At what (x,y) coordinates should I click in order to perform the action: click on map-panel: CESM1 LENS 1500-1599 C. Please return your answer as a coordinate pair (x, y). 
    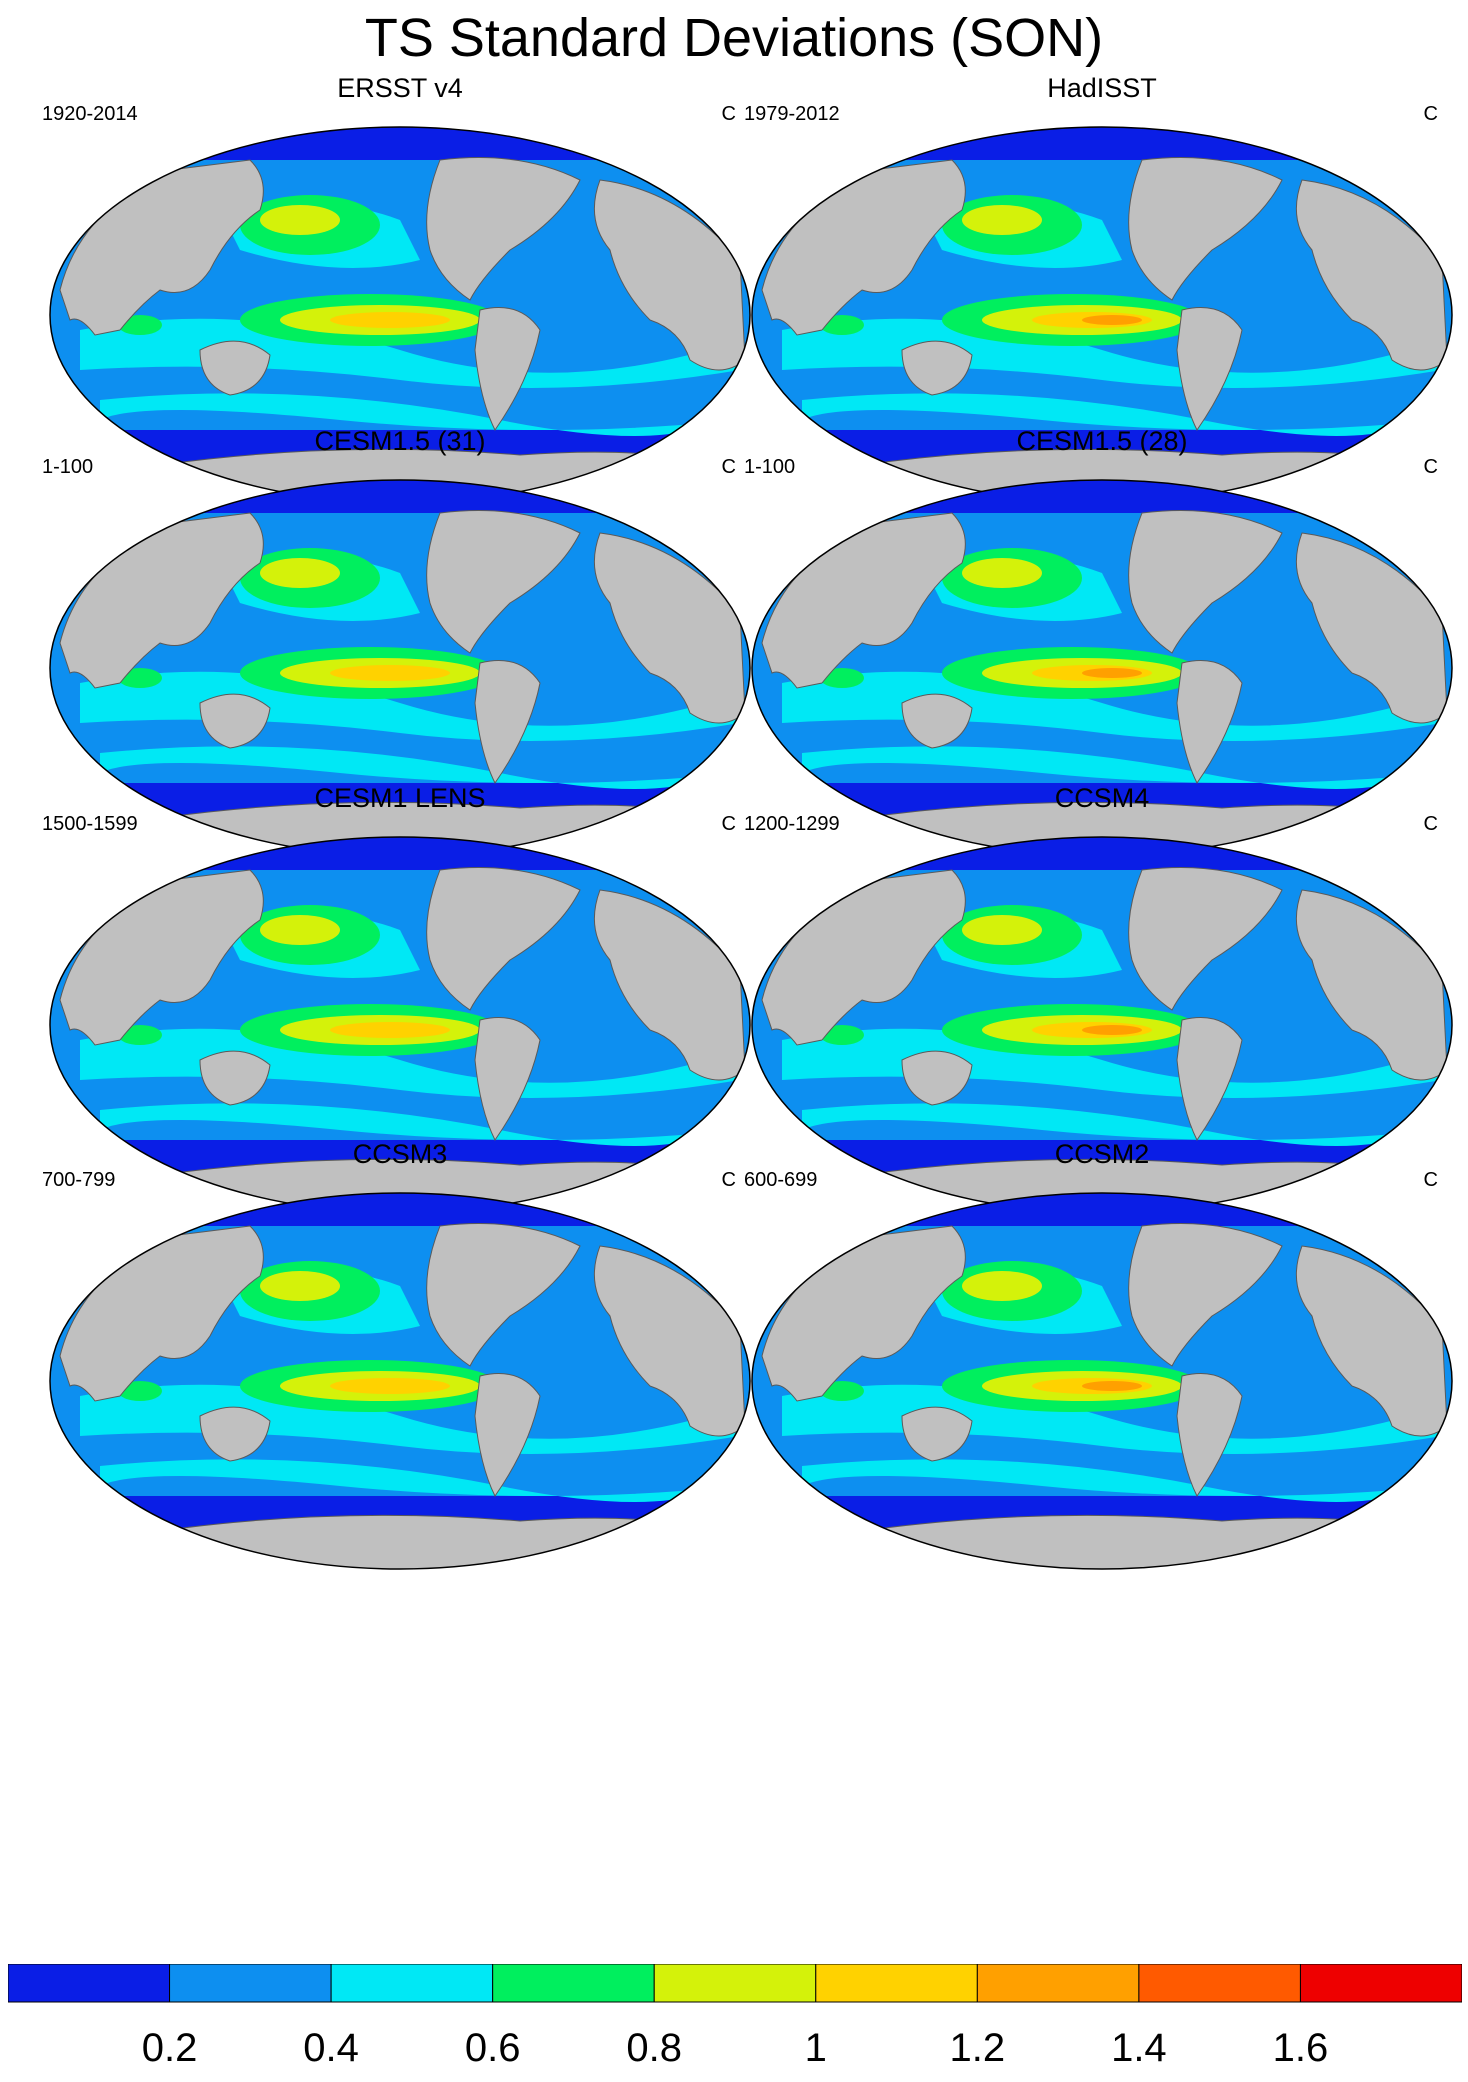
    Looking at the image, I should click on (400, 1002).